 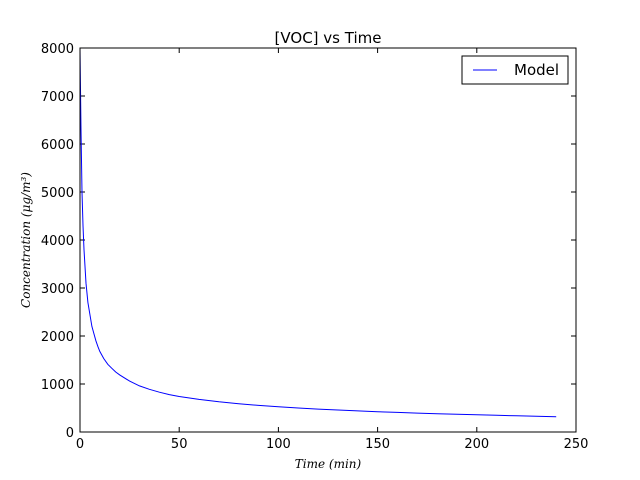 I want to click on chart-title: [VOC] vs Time, so click(x=328, y=38).